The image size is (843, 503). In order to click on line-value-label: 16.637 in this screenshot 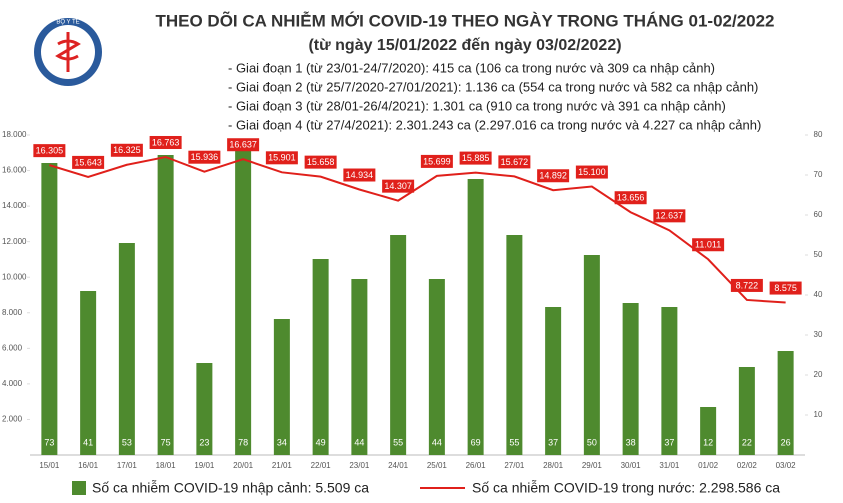, I will do `click(243, 145)`.